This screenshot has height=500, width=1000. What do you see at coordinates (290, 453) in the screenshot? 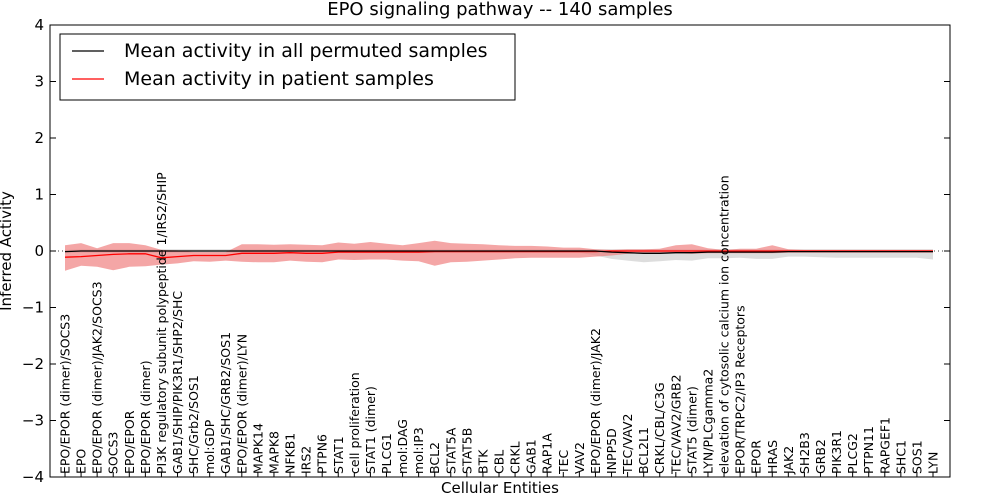
I see `x-tick-label: NFKB1` at bounding box center [290, 453].